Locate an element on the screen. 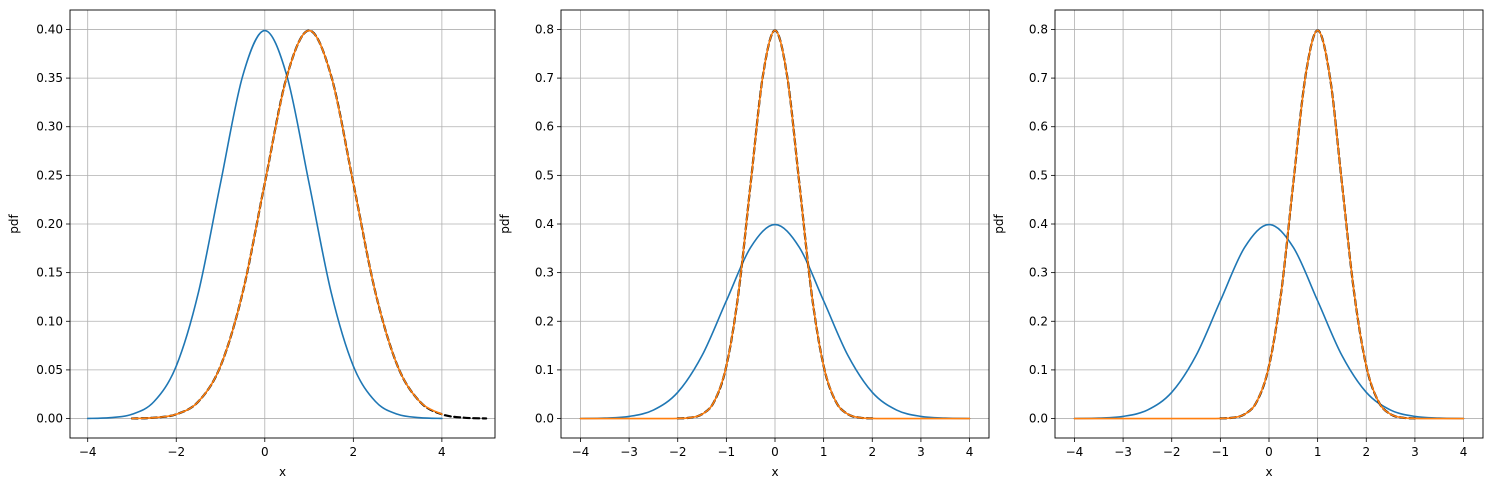 The height and width of the screenshot is (490, 1490). y-tick-label: 0.10 is located at coordinates (49, 321).